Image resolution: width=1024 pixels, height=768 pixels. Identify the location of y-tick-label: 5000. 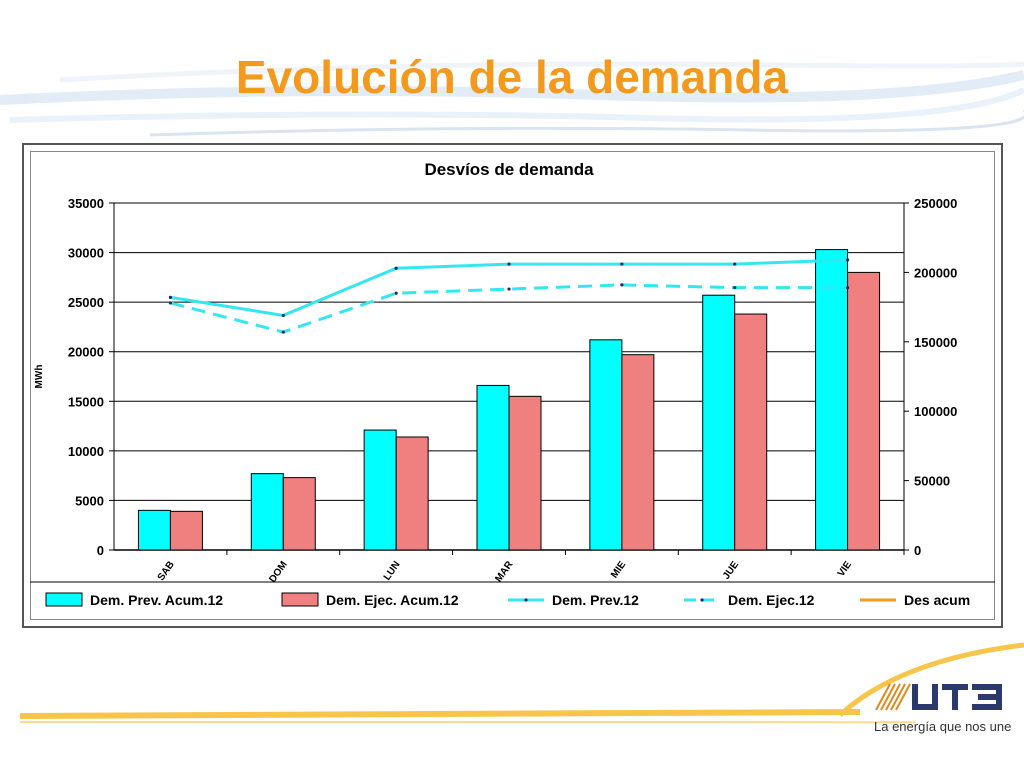
(89, 500).